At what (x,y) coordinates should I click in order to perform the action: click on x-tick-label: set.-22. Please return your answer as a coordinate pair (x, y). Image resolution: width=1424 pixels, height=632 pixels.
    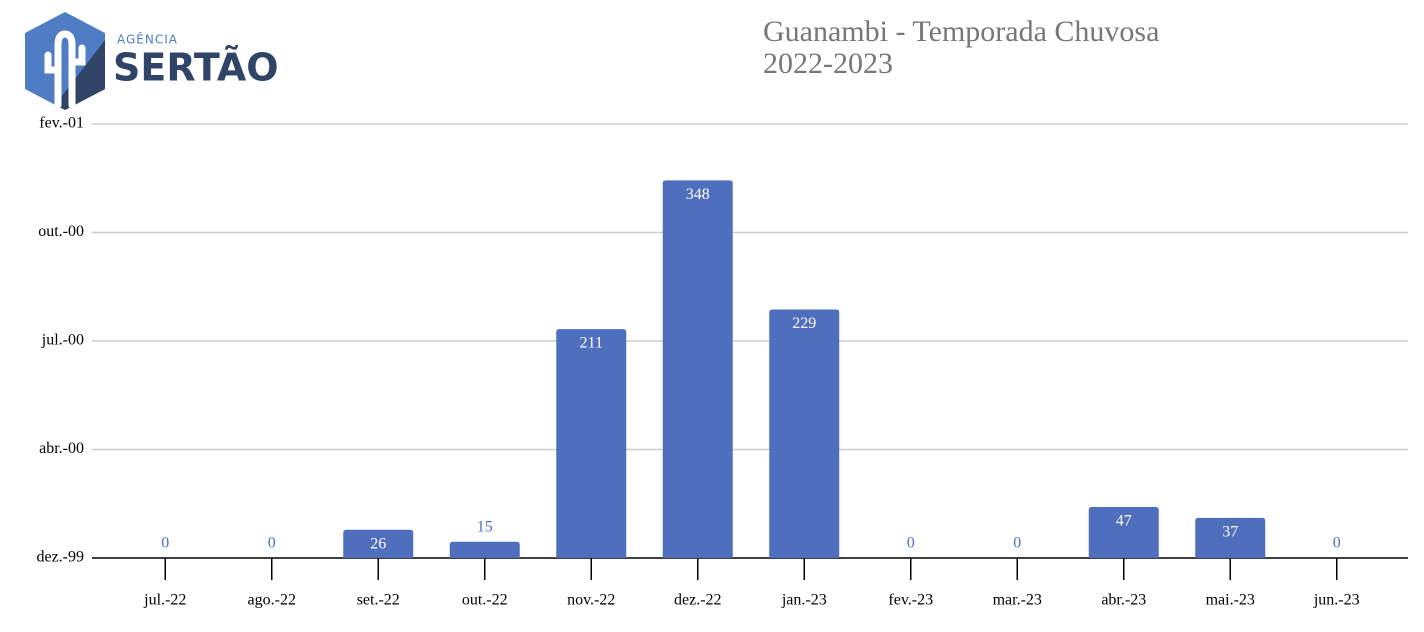
    Looking at the image, I should click on (378, 600).